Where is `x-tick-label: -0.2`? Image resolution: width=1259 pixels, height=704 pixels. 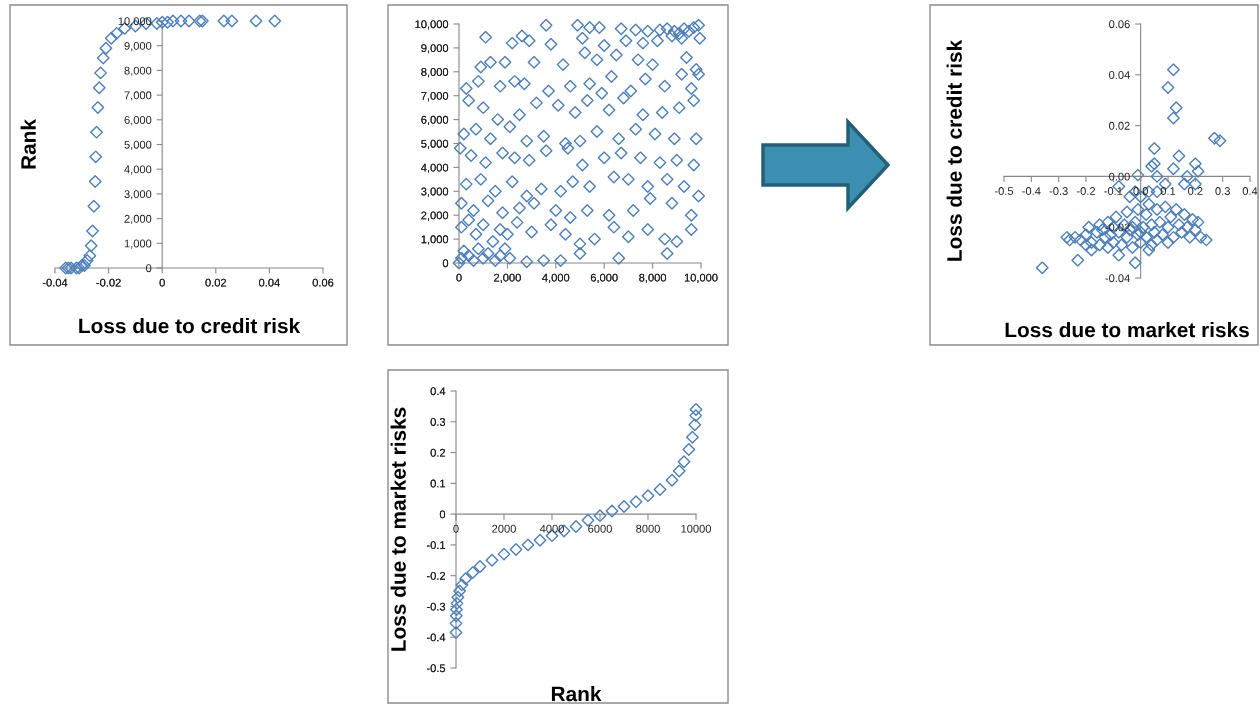
x-tick-label: -0.2 is located at coordinates (1086, 191).